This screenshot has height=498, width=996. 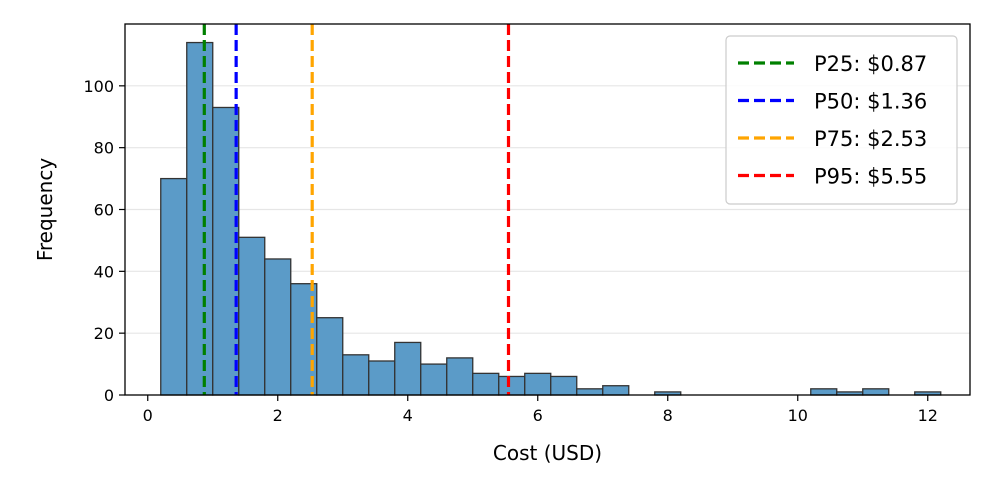 I want to click on x-tick-label: 0, so click(x=148, y=415).